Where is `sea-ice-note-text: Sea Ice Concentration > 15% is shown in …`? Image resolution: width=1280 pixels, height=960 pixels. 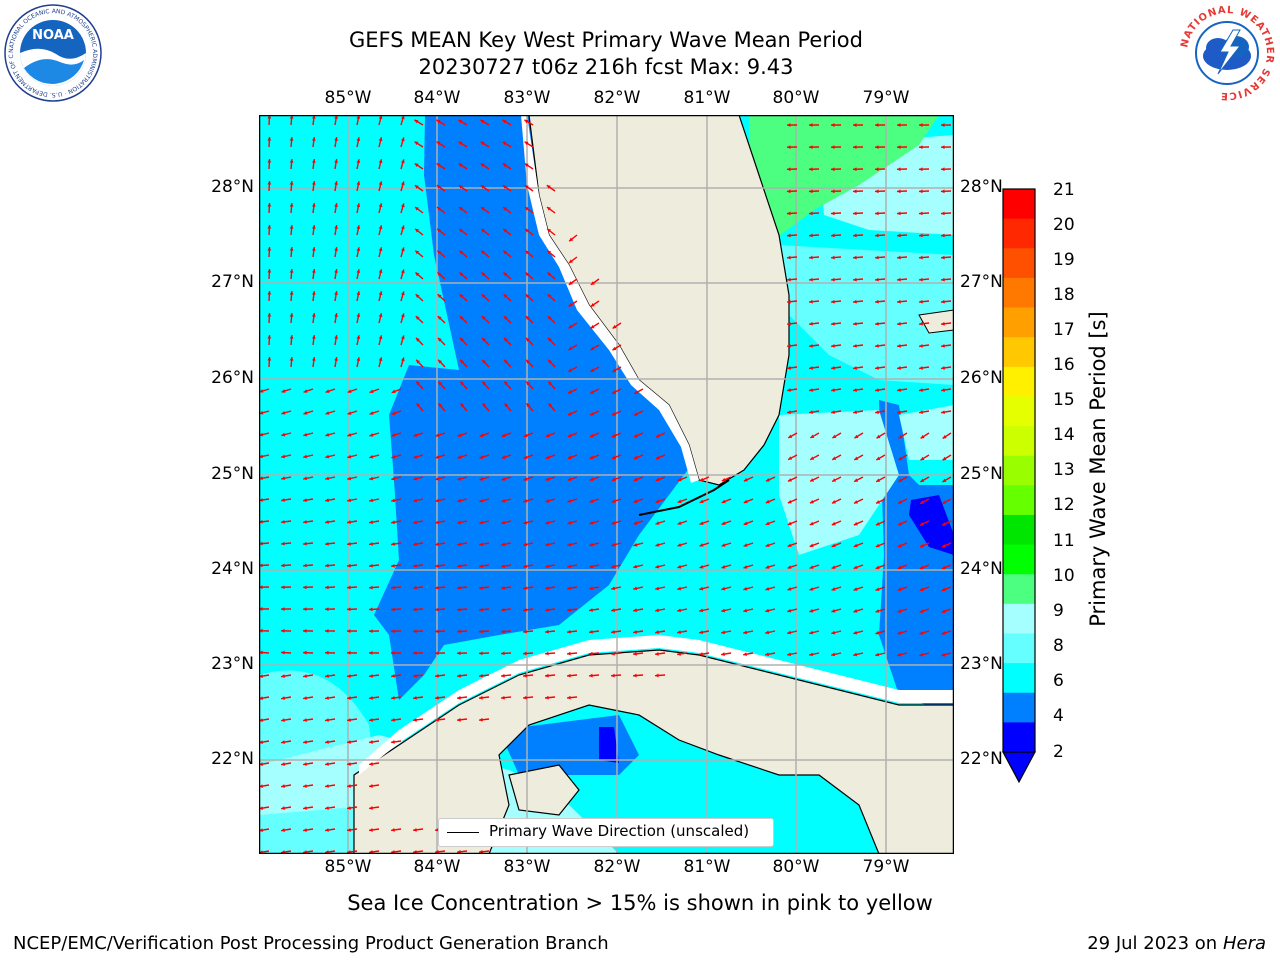 sea-ice-note-text: Sea Ice Concentration > 15% is shown in … is located at coordinates (640, 903).